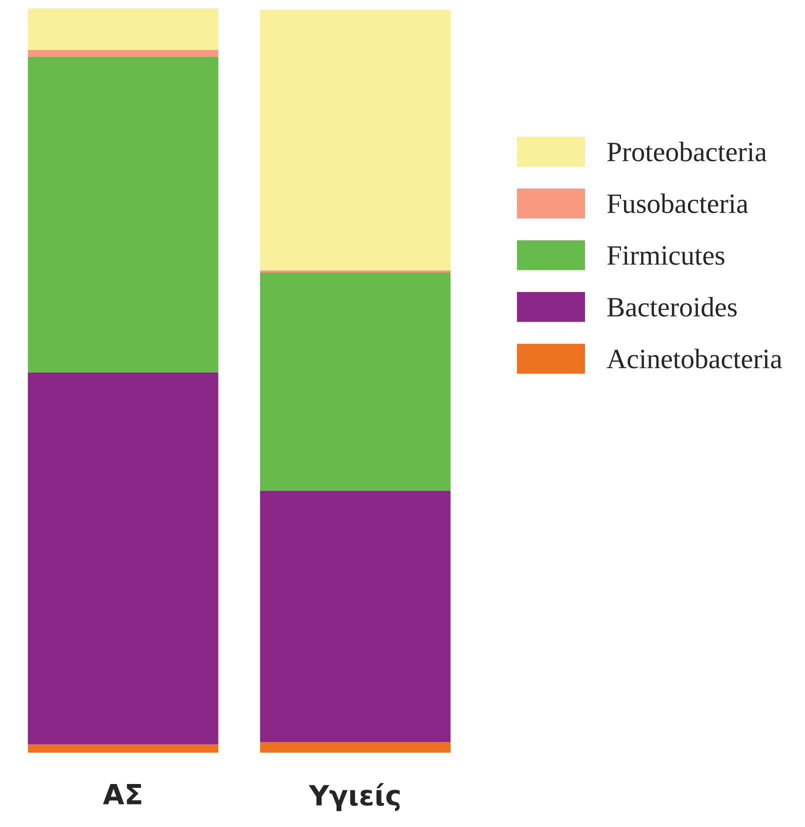 This screenshot has width=805, height=827. I want to click on legend-label: Fusobacteria, so click(677, 204).